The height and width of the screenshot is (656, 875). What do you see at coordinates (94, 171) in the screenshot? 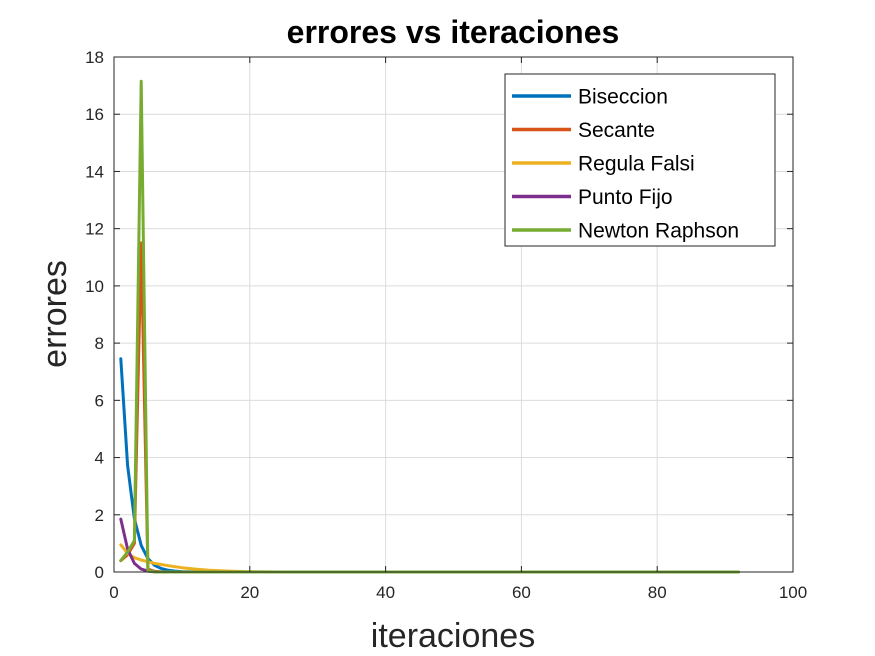
I see `y-tick-label: 14` at bounding box center [94, 171].